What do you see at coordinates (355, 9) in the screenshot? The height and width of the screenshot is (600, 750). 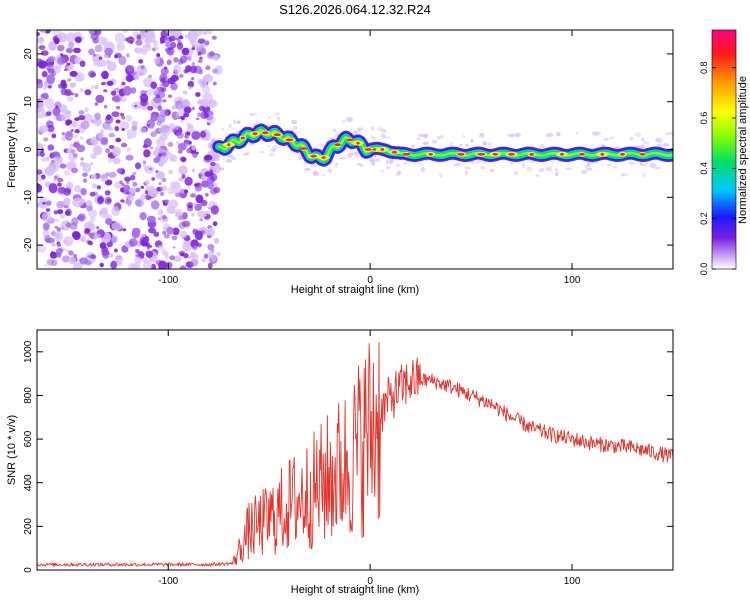 I see `chart-title: S126.2026.064.12.32.R24` at bounding box center [355, 9].